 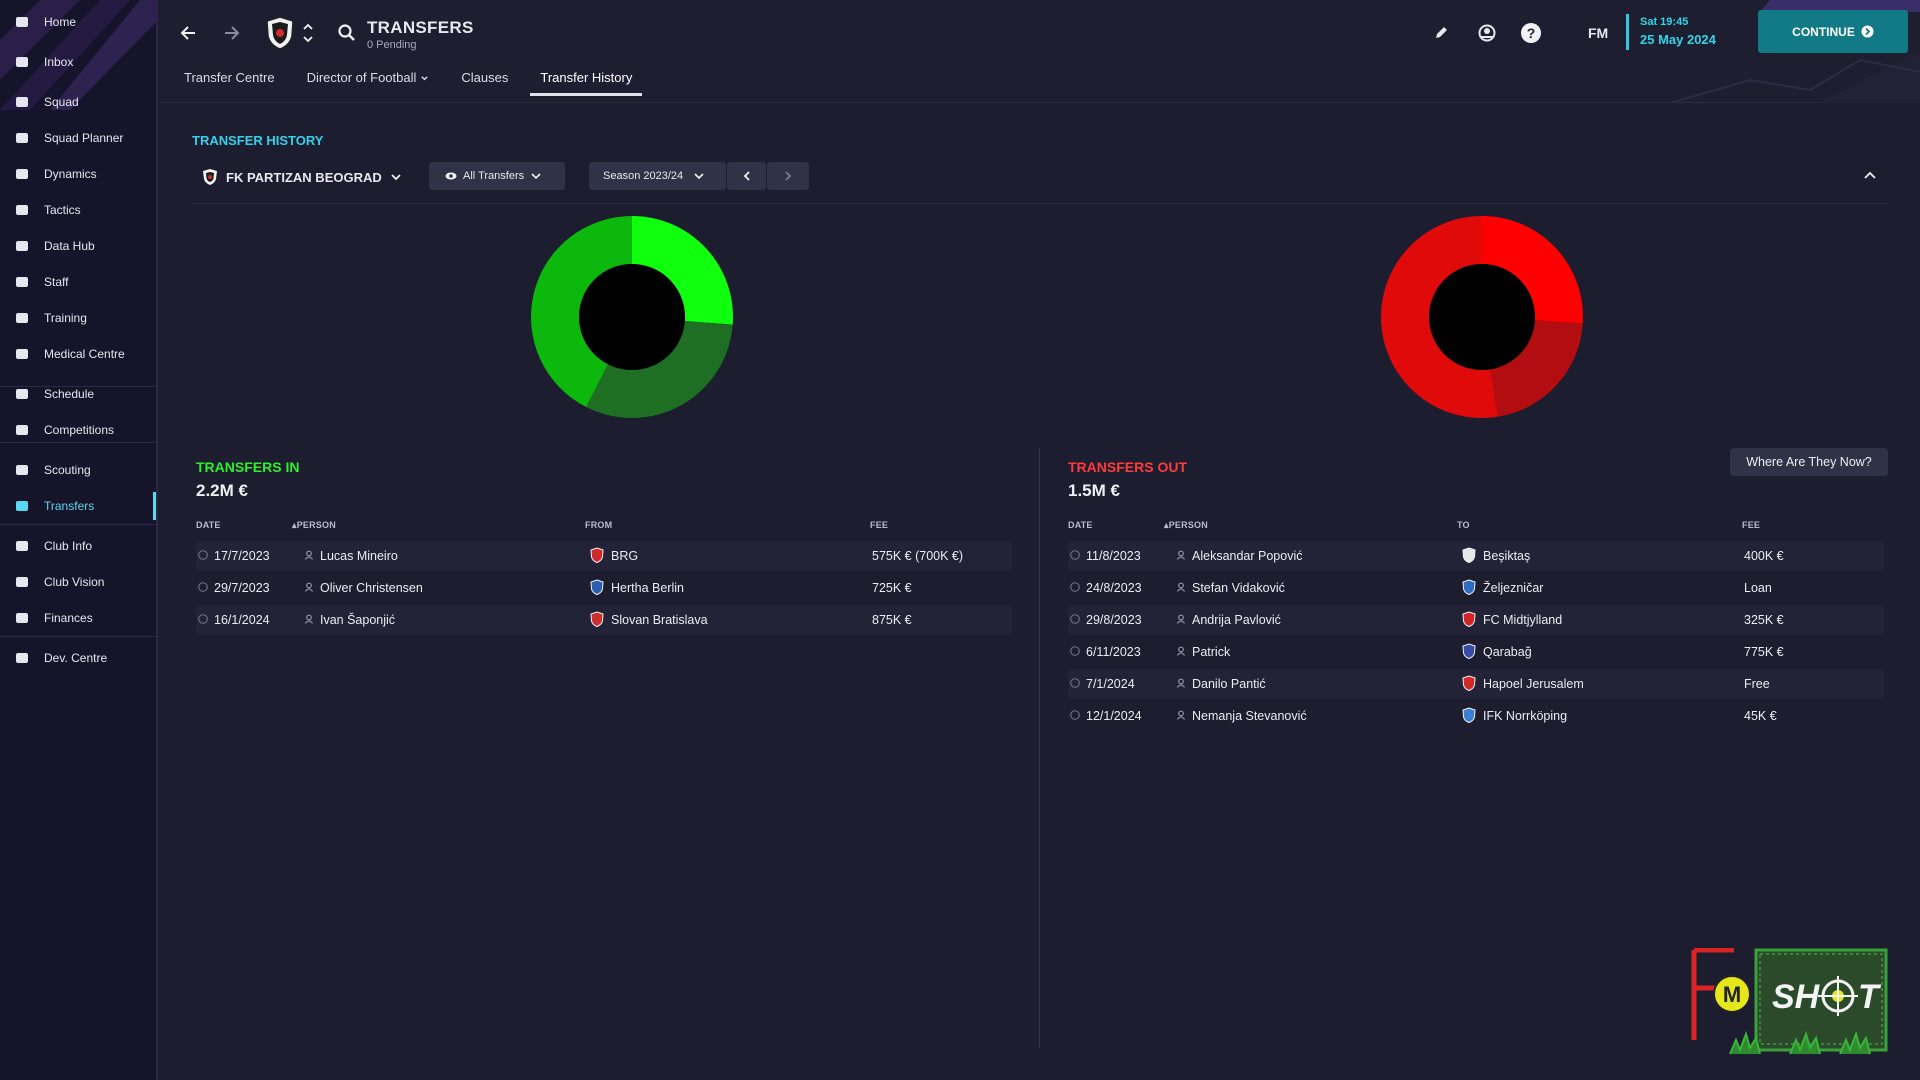 What do you see at coordinates (203, 556) in the screenshot?
I see `status-icon` at bounding box center [203, 556].